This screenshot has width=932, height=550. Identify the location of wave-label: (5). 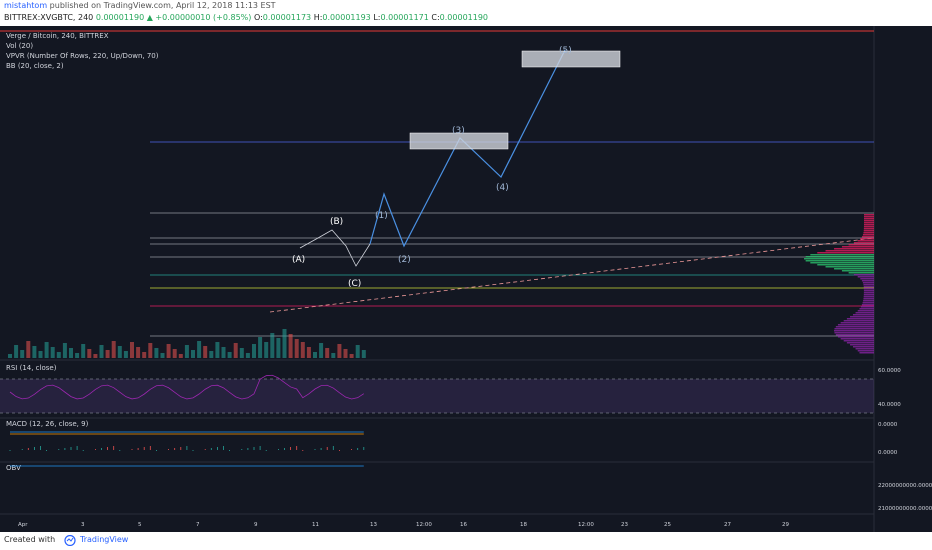
(565, 51).